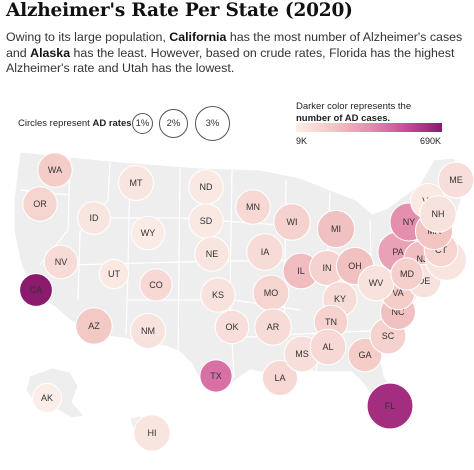  I want to click on state-circle-wy, so click(148, 233).